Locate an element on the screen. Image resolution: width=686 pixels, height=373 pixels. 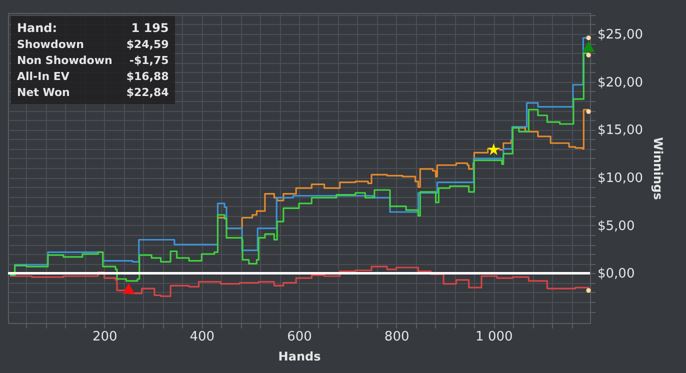
annotation: $24,59 is located at coordinates (147, 44).